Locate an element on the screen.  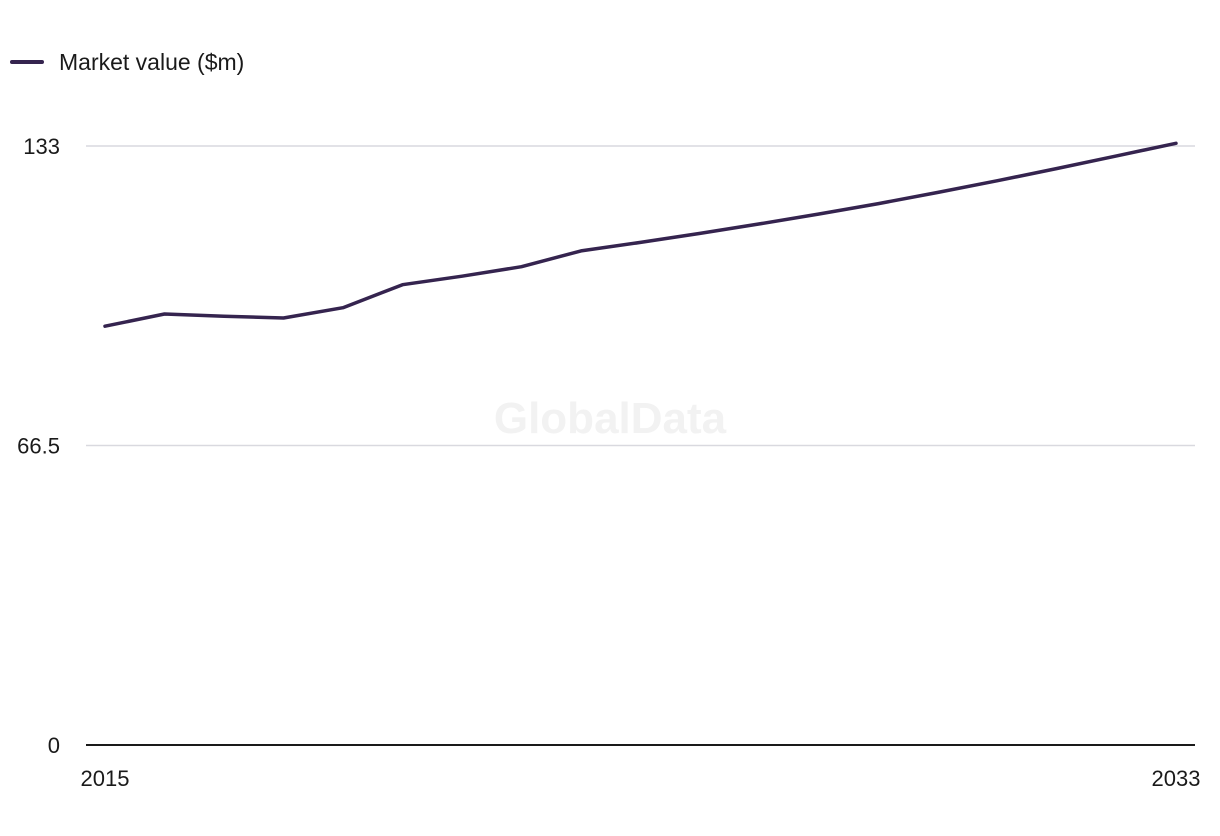
legend: Market value ($m) is located at coordinates (127, 62).